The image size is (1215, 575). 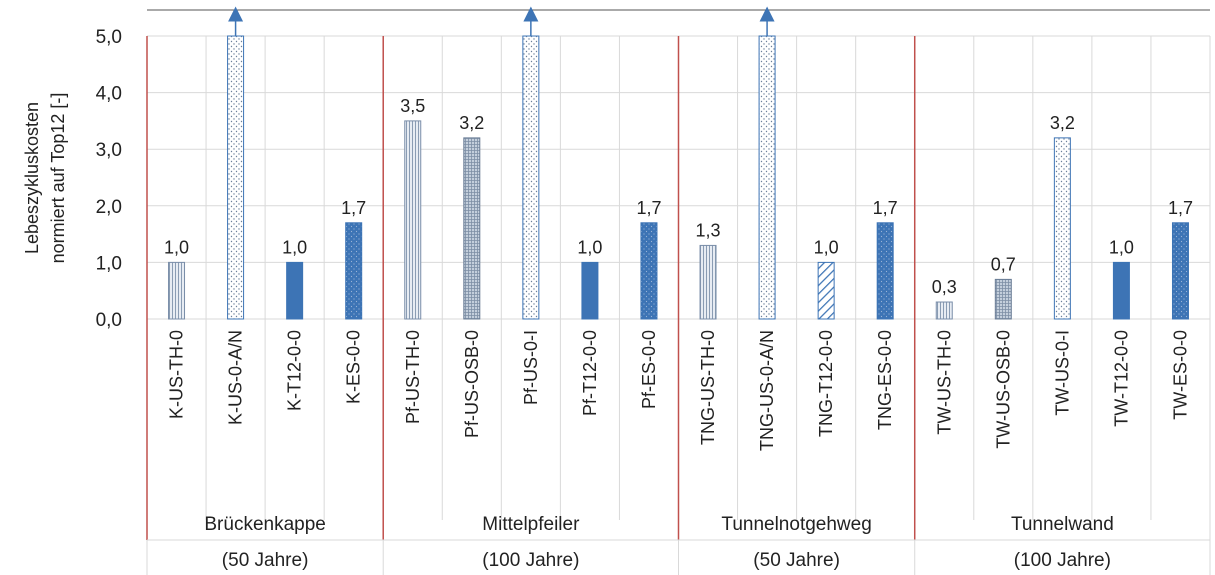 What do you see at coordinates (1121, 378) in the screenshot?
I see `category-label: TW-T12-0-0` at bounding box center [1121, 378].